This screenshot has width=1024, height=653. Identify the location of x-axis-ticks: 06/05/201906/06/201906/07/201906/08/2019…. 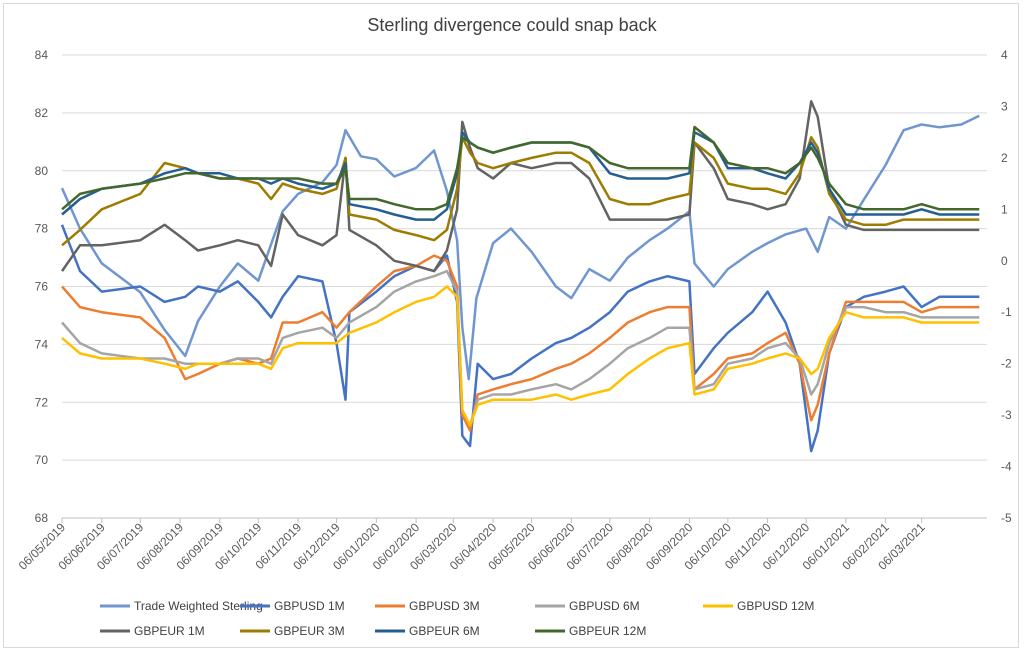
(501, 545).